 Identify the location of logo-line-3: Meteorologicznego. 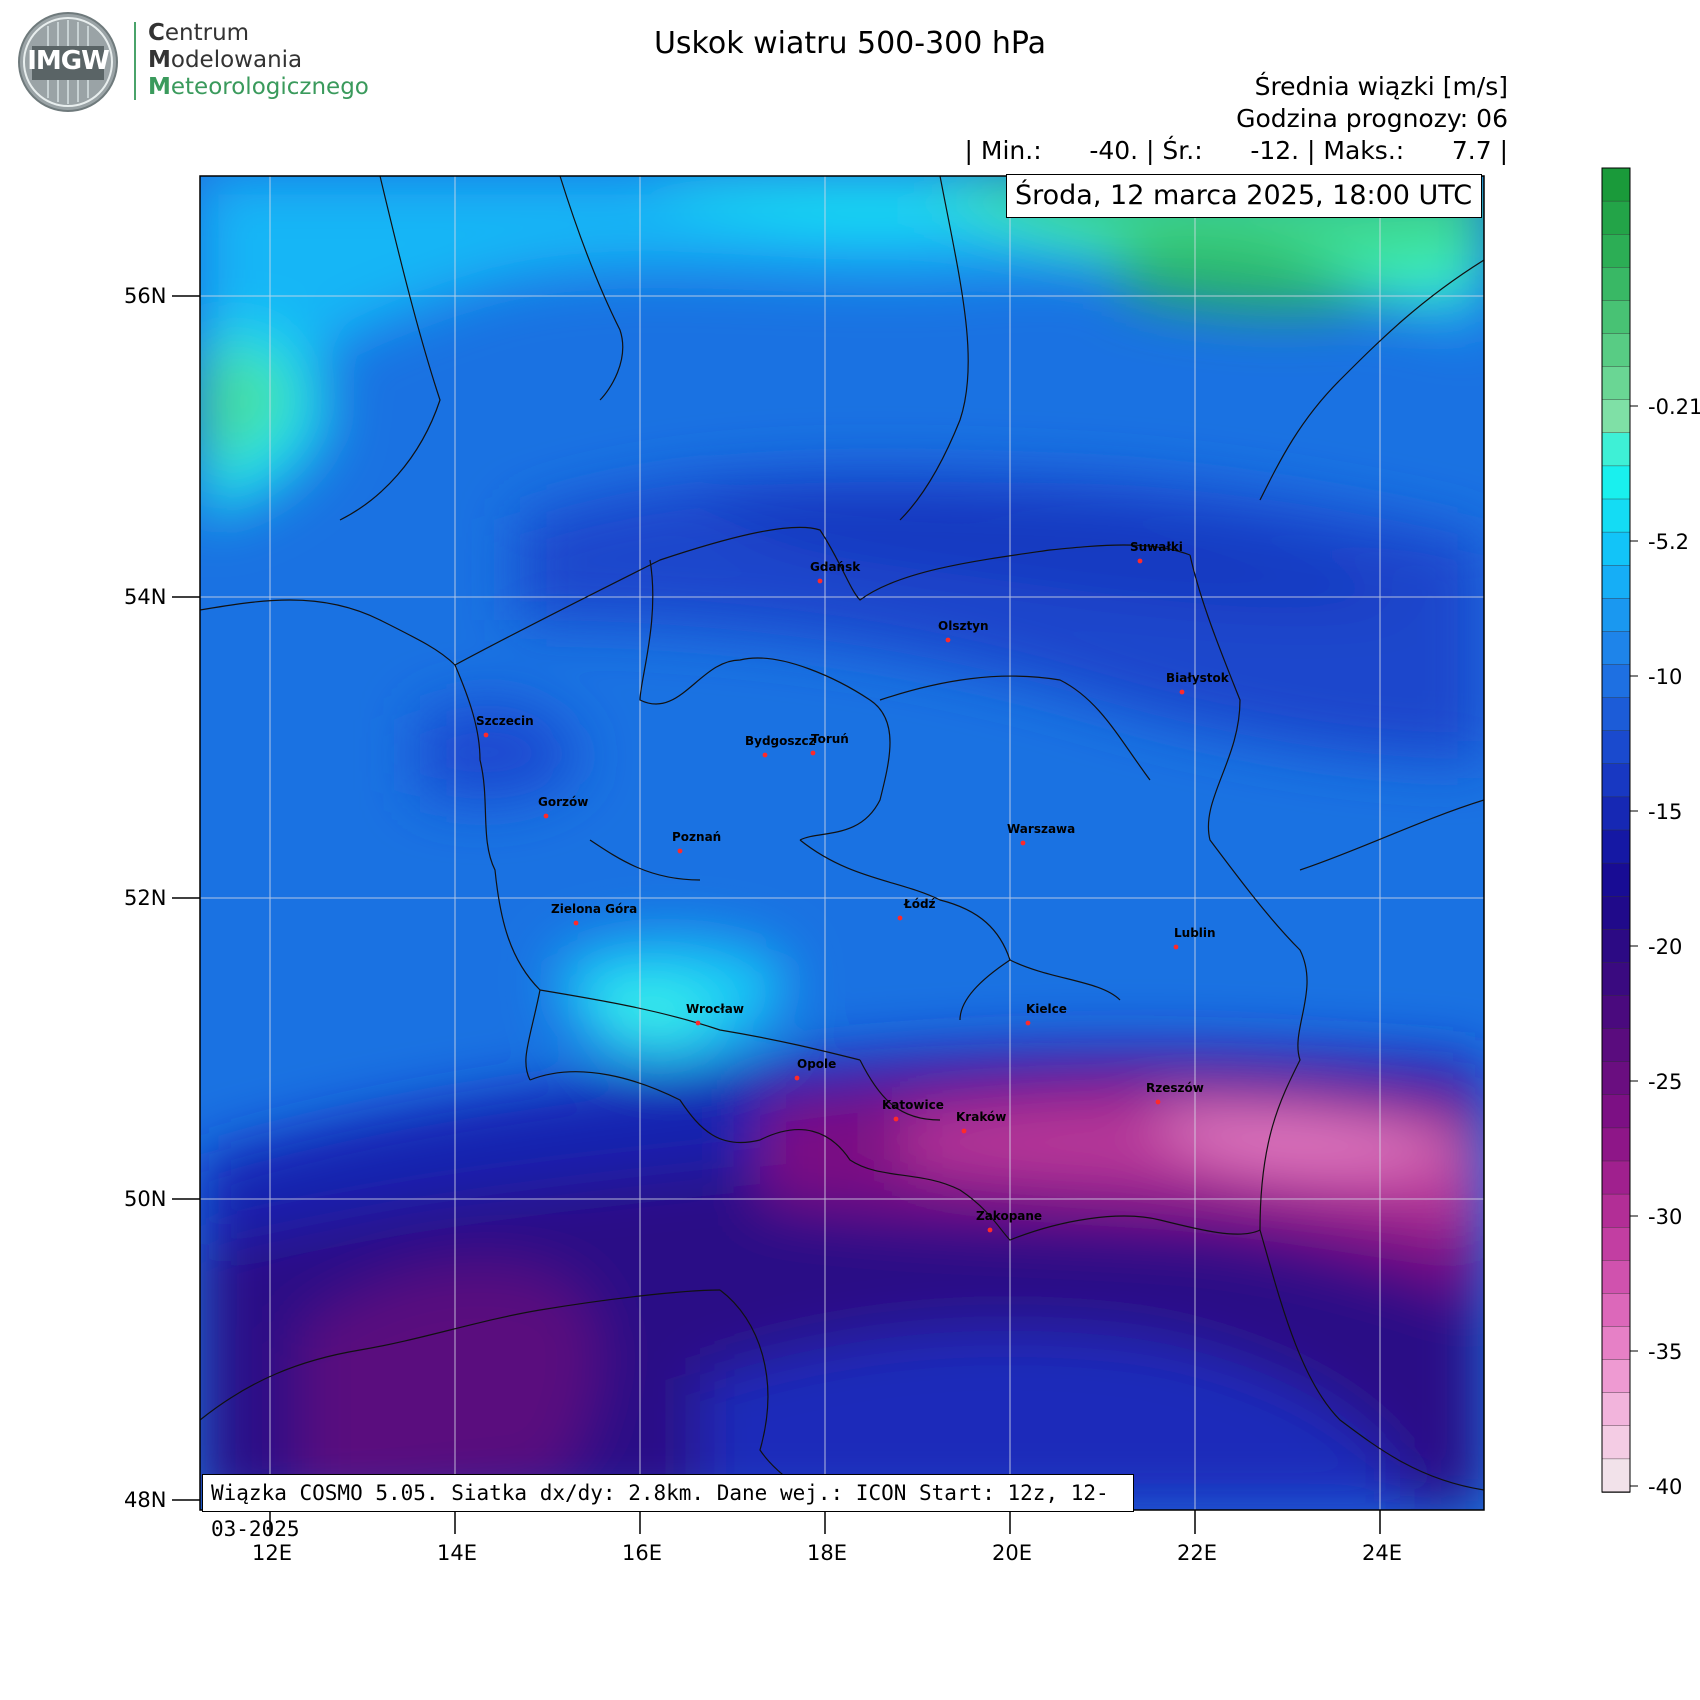
(258, 87).